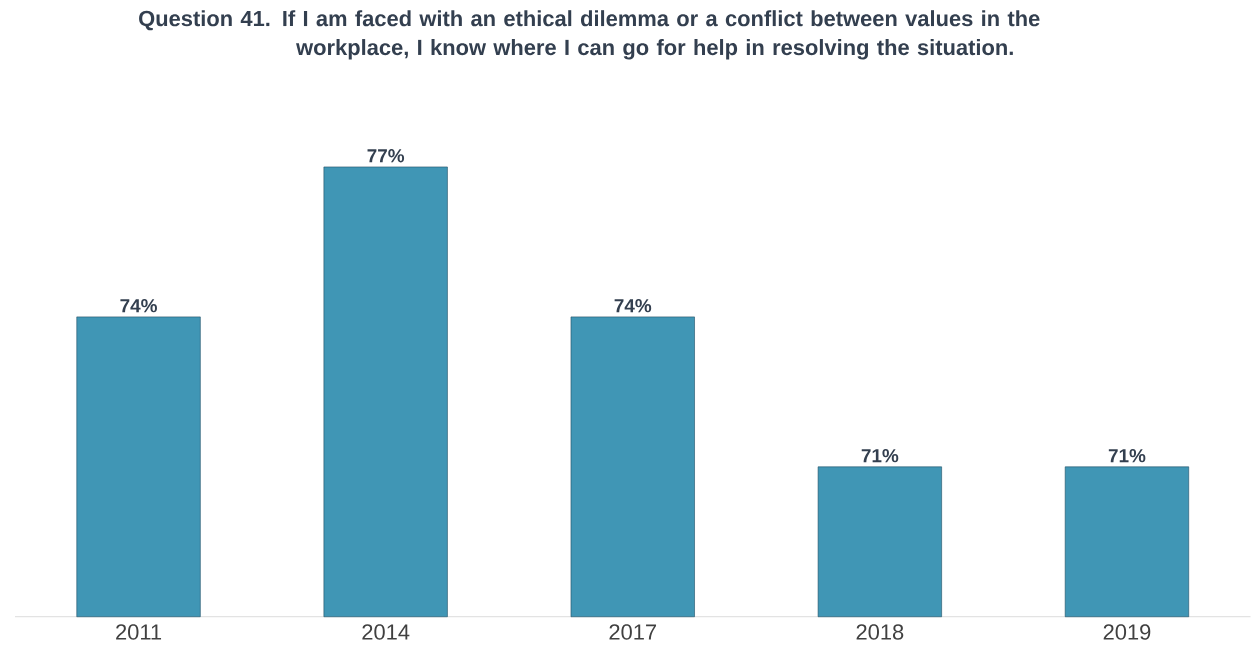 The image size is (1251, 662). What do you see at coordinates (386, 156) in the screenshot?
I see `data-label: 77%` at bounding box center [386, 156].